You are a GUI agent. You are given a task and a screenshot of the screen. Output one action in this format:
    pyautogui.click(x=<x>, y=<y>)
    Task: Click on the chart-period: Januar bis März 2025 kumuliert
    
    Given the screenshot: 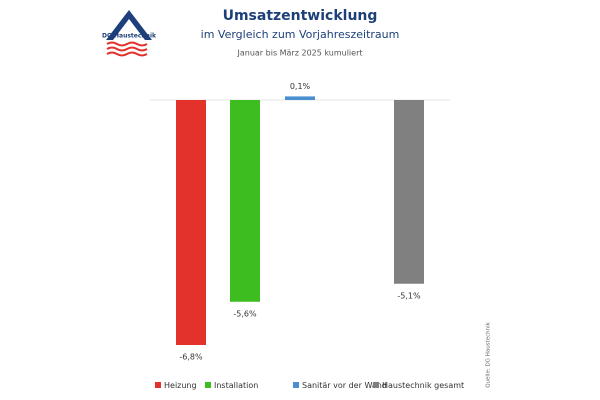 What is the action you would take?
    pyautogui.click(x=300, y=53)
    